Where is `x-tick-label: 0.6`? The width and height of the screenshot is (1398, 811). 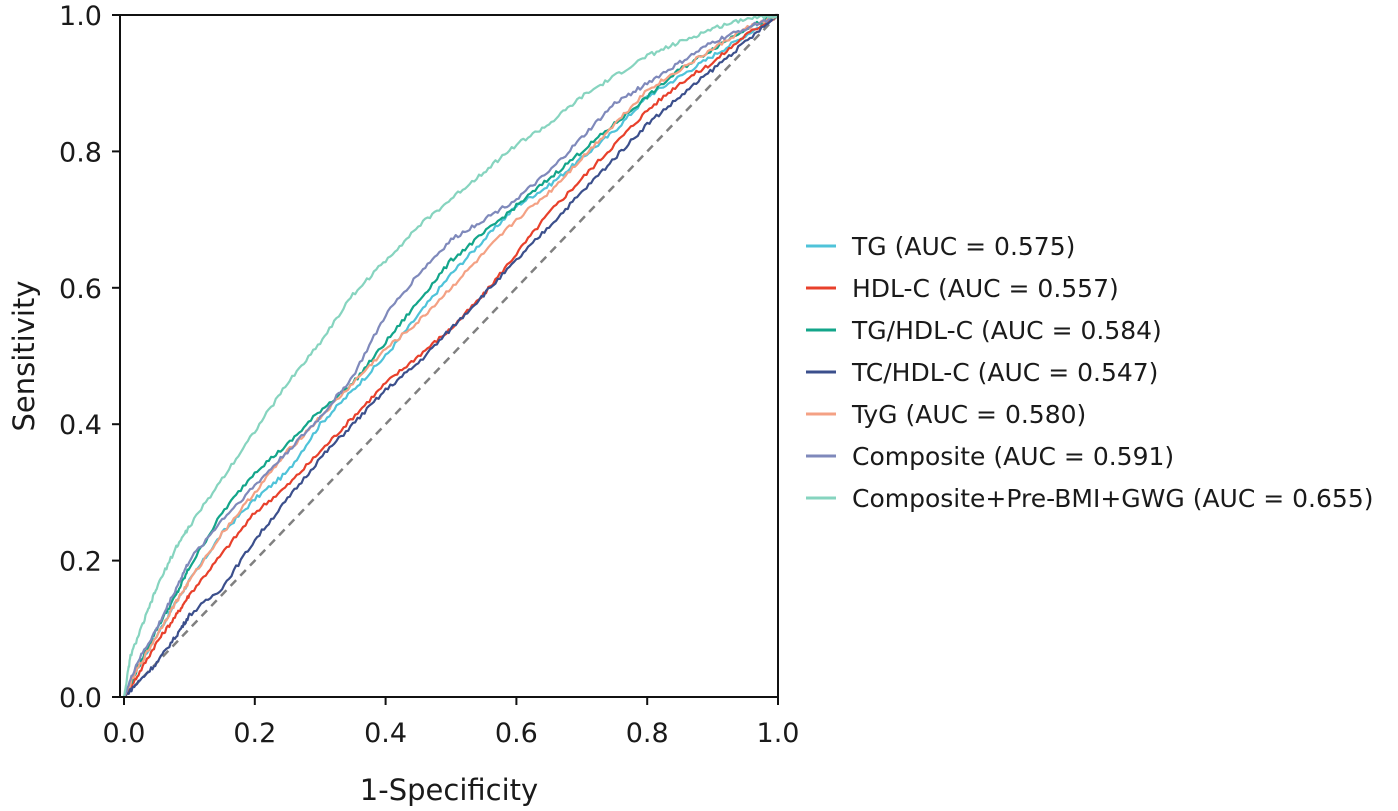
x-tick-label: 0.6 is located at coordinates (516, 733).